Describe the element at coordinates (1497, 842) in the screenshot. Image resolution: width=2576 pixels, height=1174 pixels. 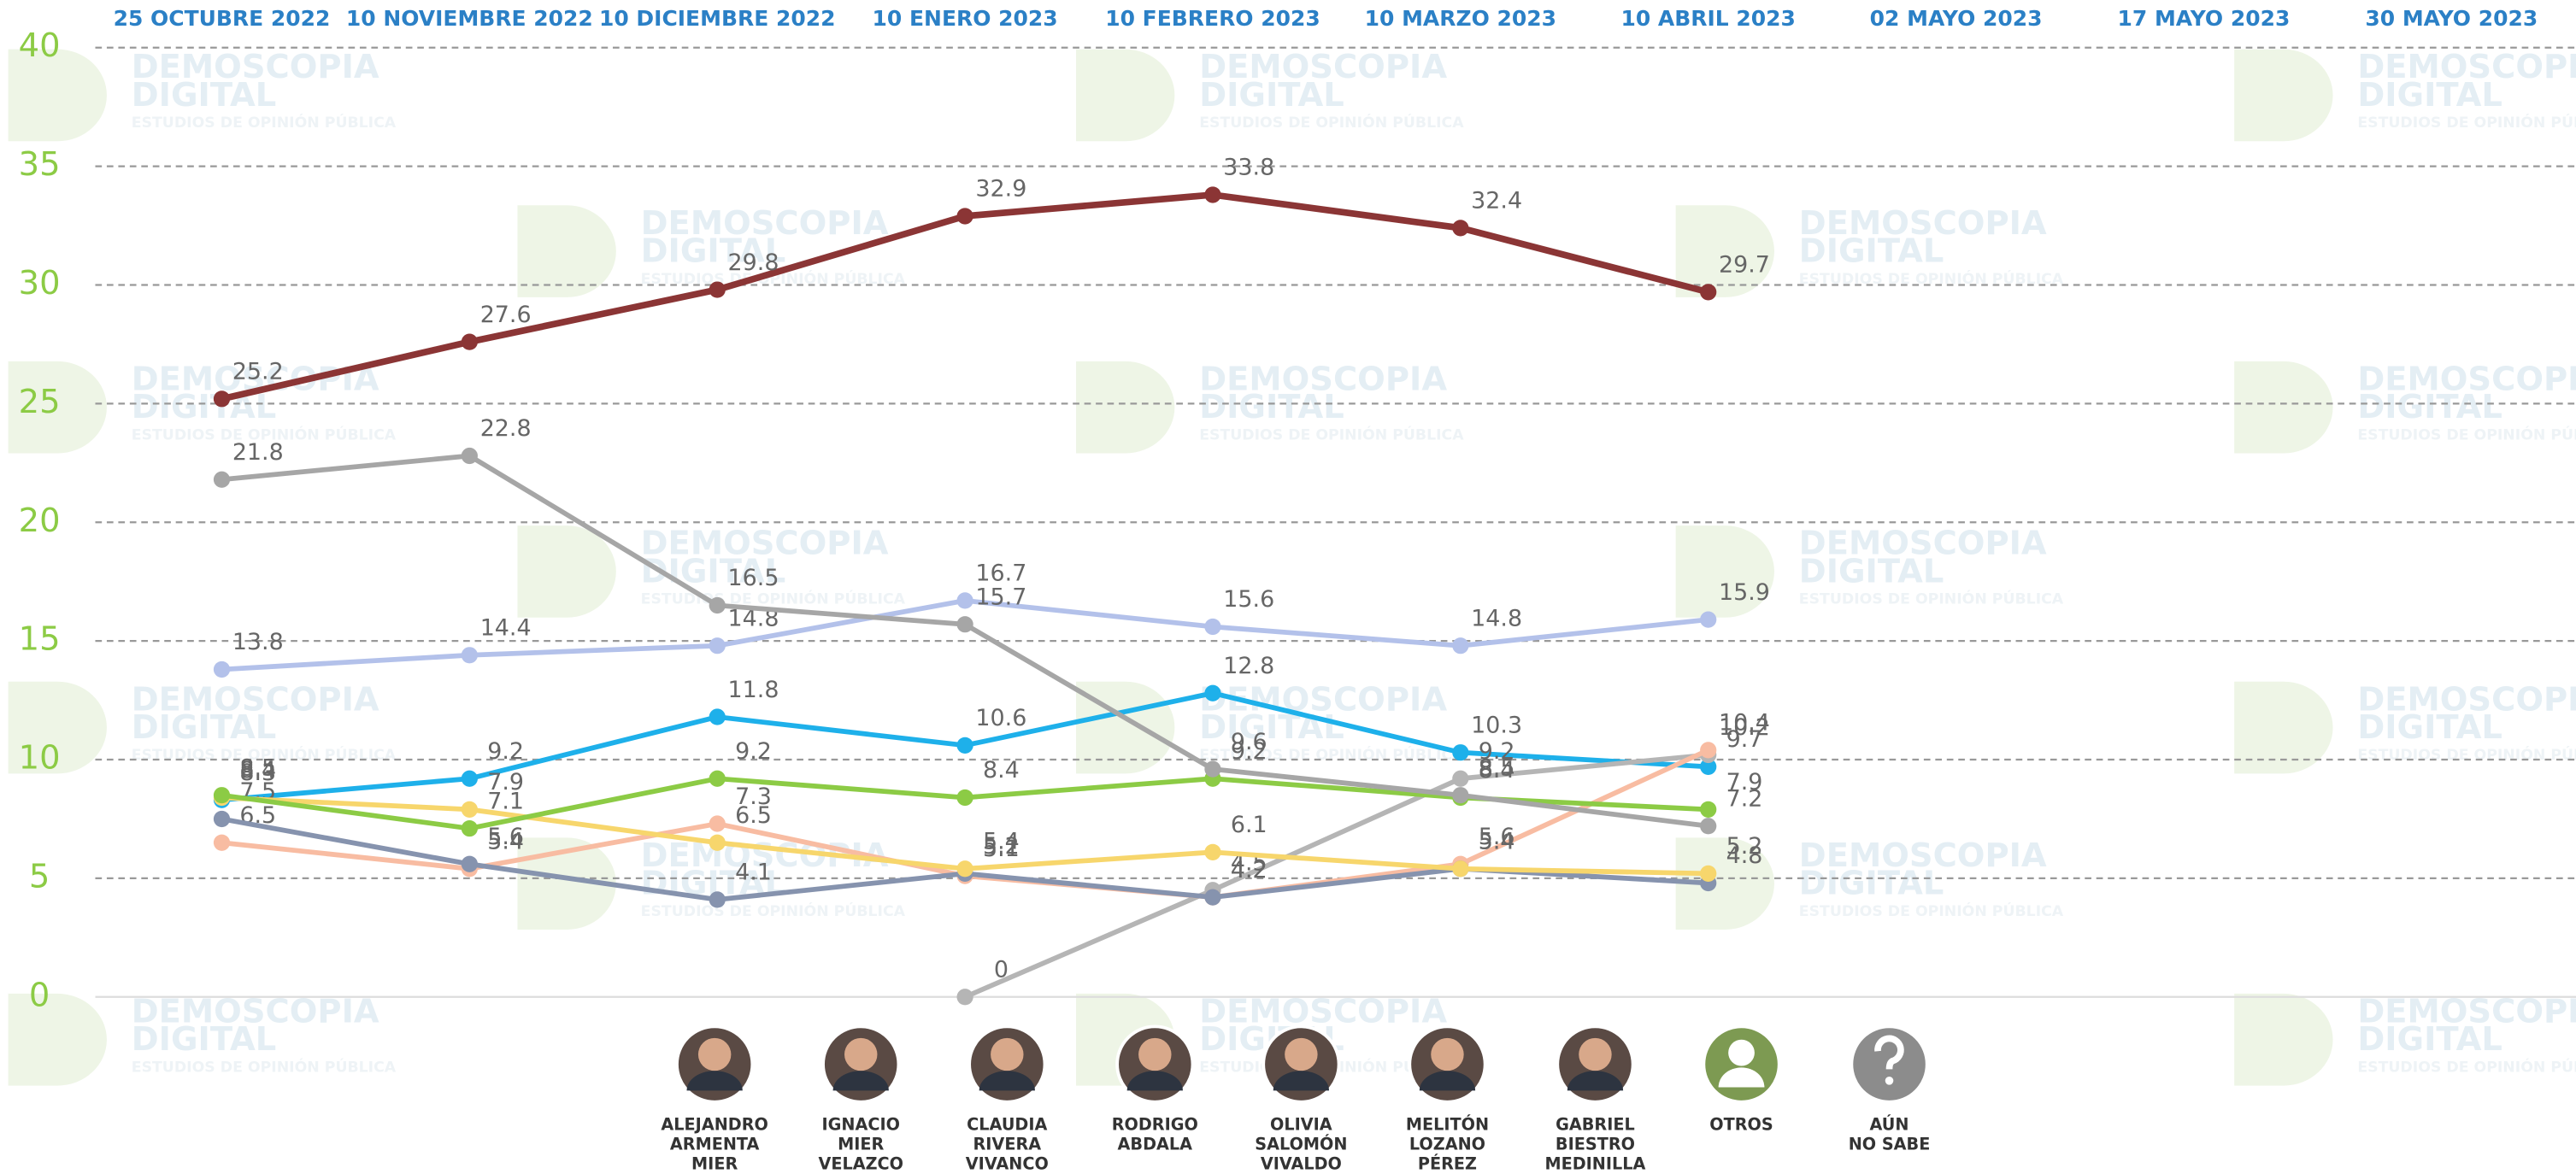
I see `data-label: 5.4` at that location.